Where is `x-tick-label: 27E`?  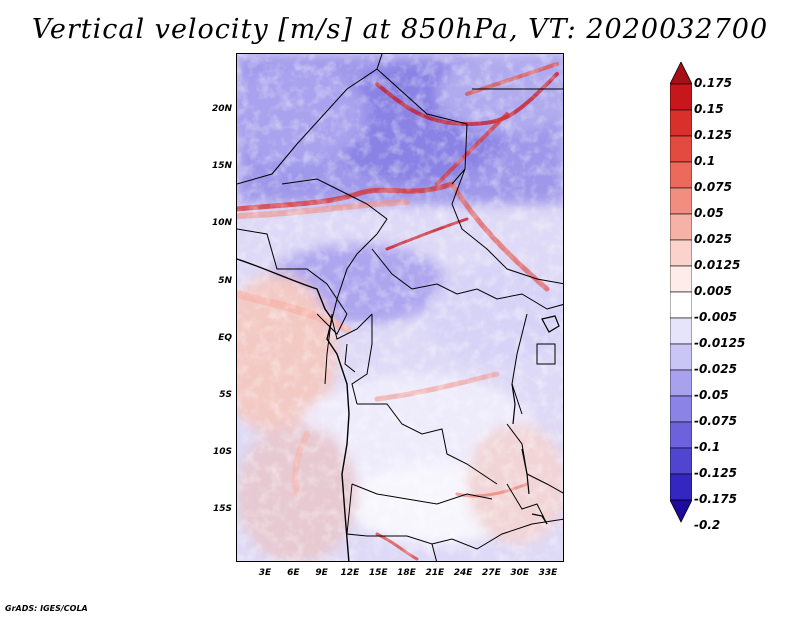
x-tick-label: 27E is located at coordinates (491, 573).